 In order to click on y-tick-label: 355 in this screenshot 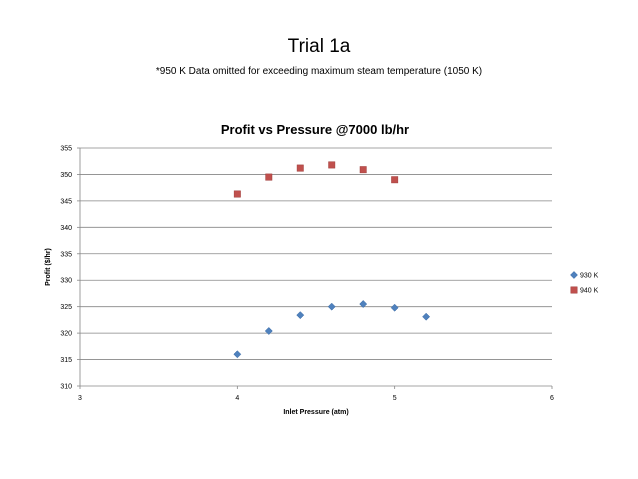, I will do `click(66, 149)`.